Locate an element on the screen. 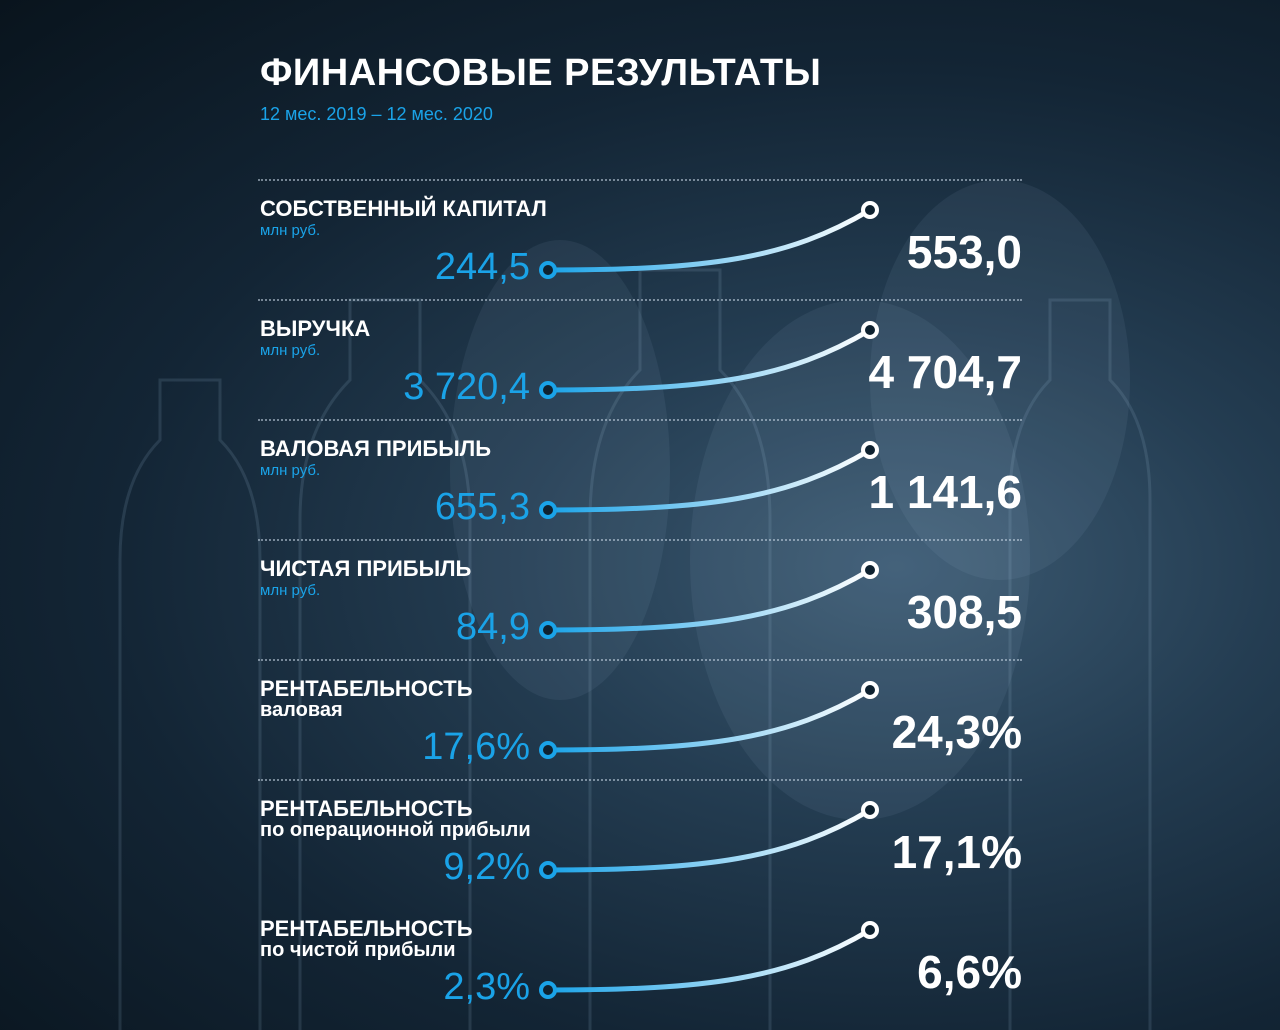 Image resolution: width=1280 pixels, height=1030 pixels. current-value: 6,6% is located at coordinates (969, 972).